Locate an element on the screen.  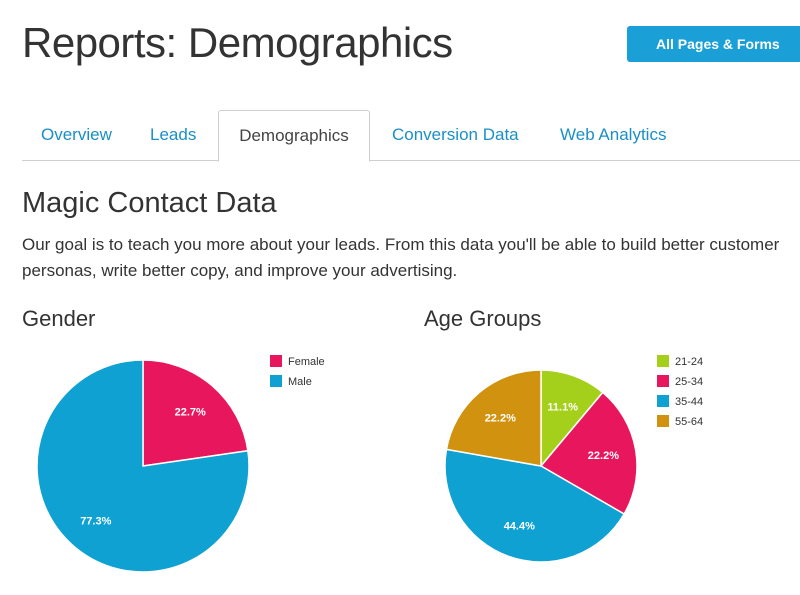
age-legend-label-21-24: 21-24 is located at coordinates (689, 362).